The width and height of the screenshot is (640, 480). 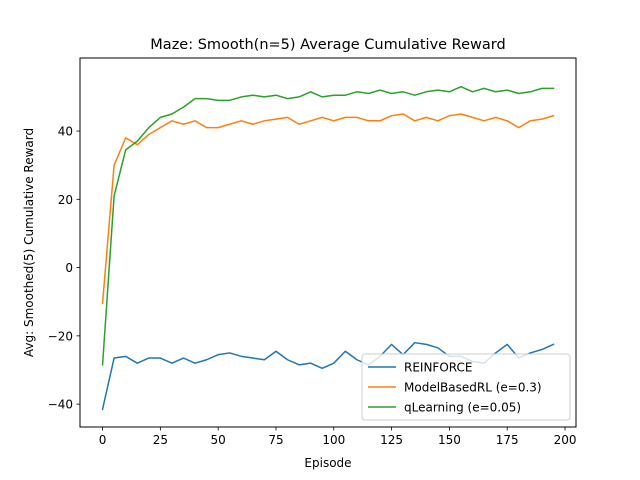 I want to click on y-tick-label: −20, so click(x=60, y=336).